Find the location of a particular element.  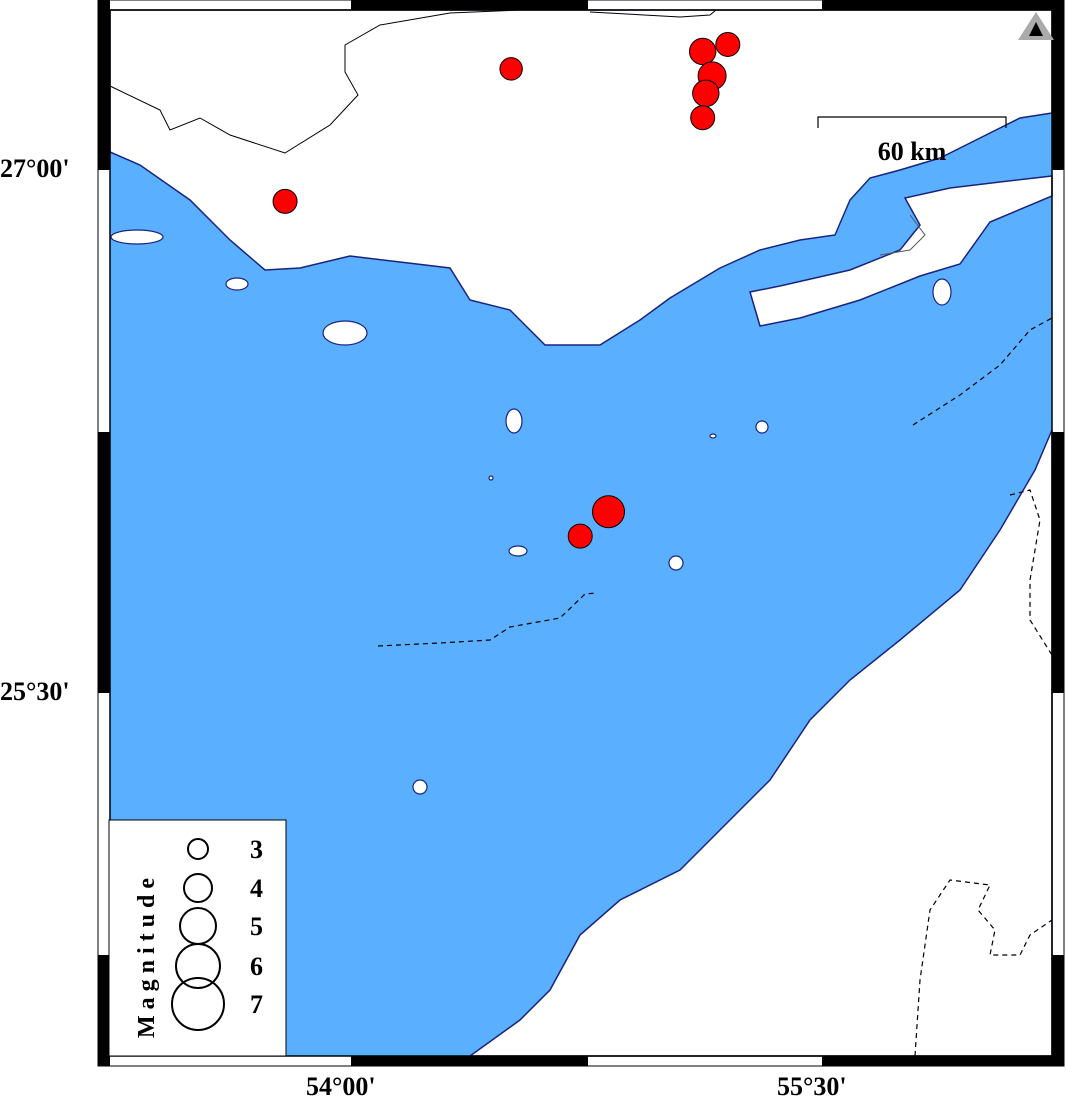

legend: Magnitude 3 4 5 6 7 is located at coordinates (197, 938).